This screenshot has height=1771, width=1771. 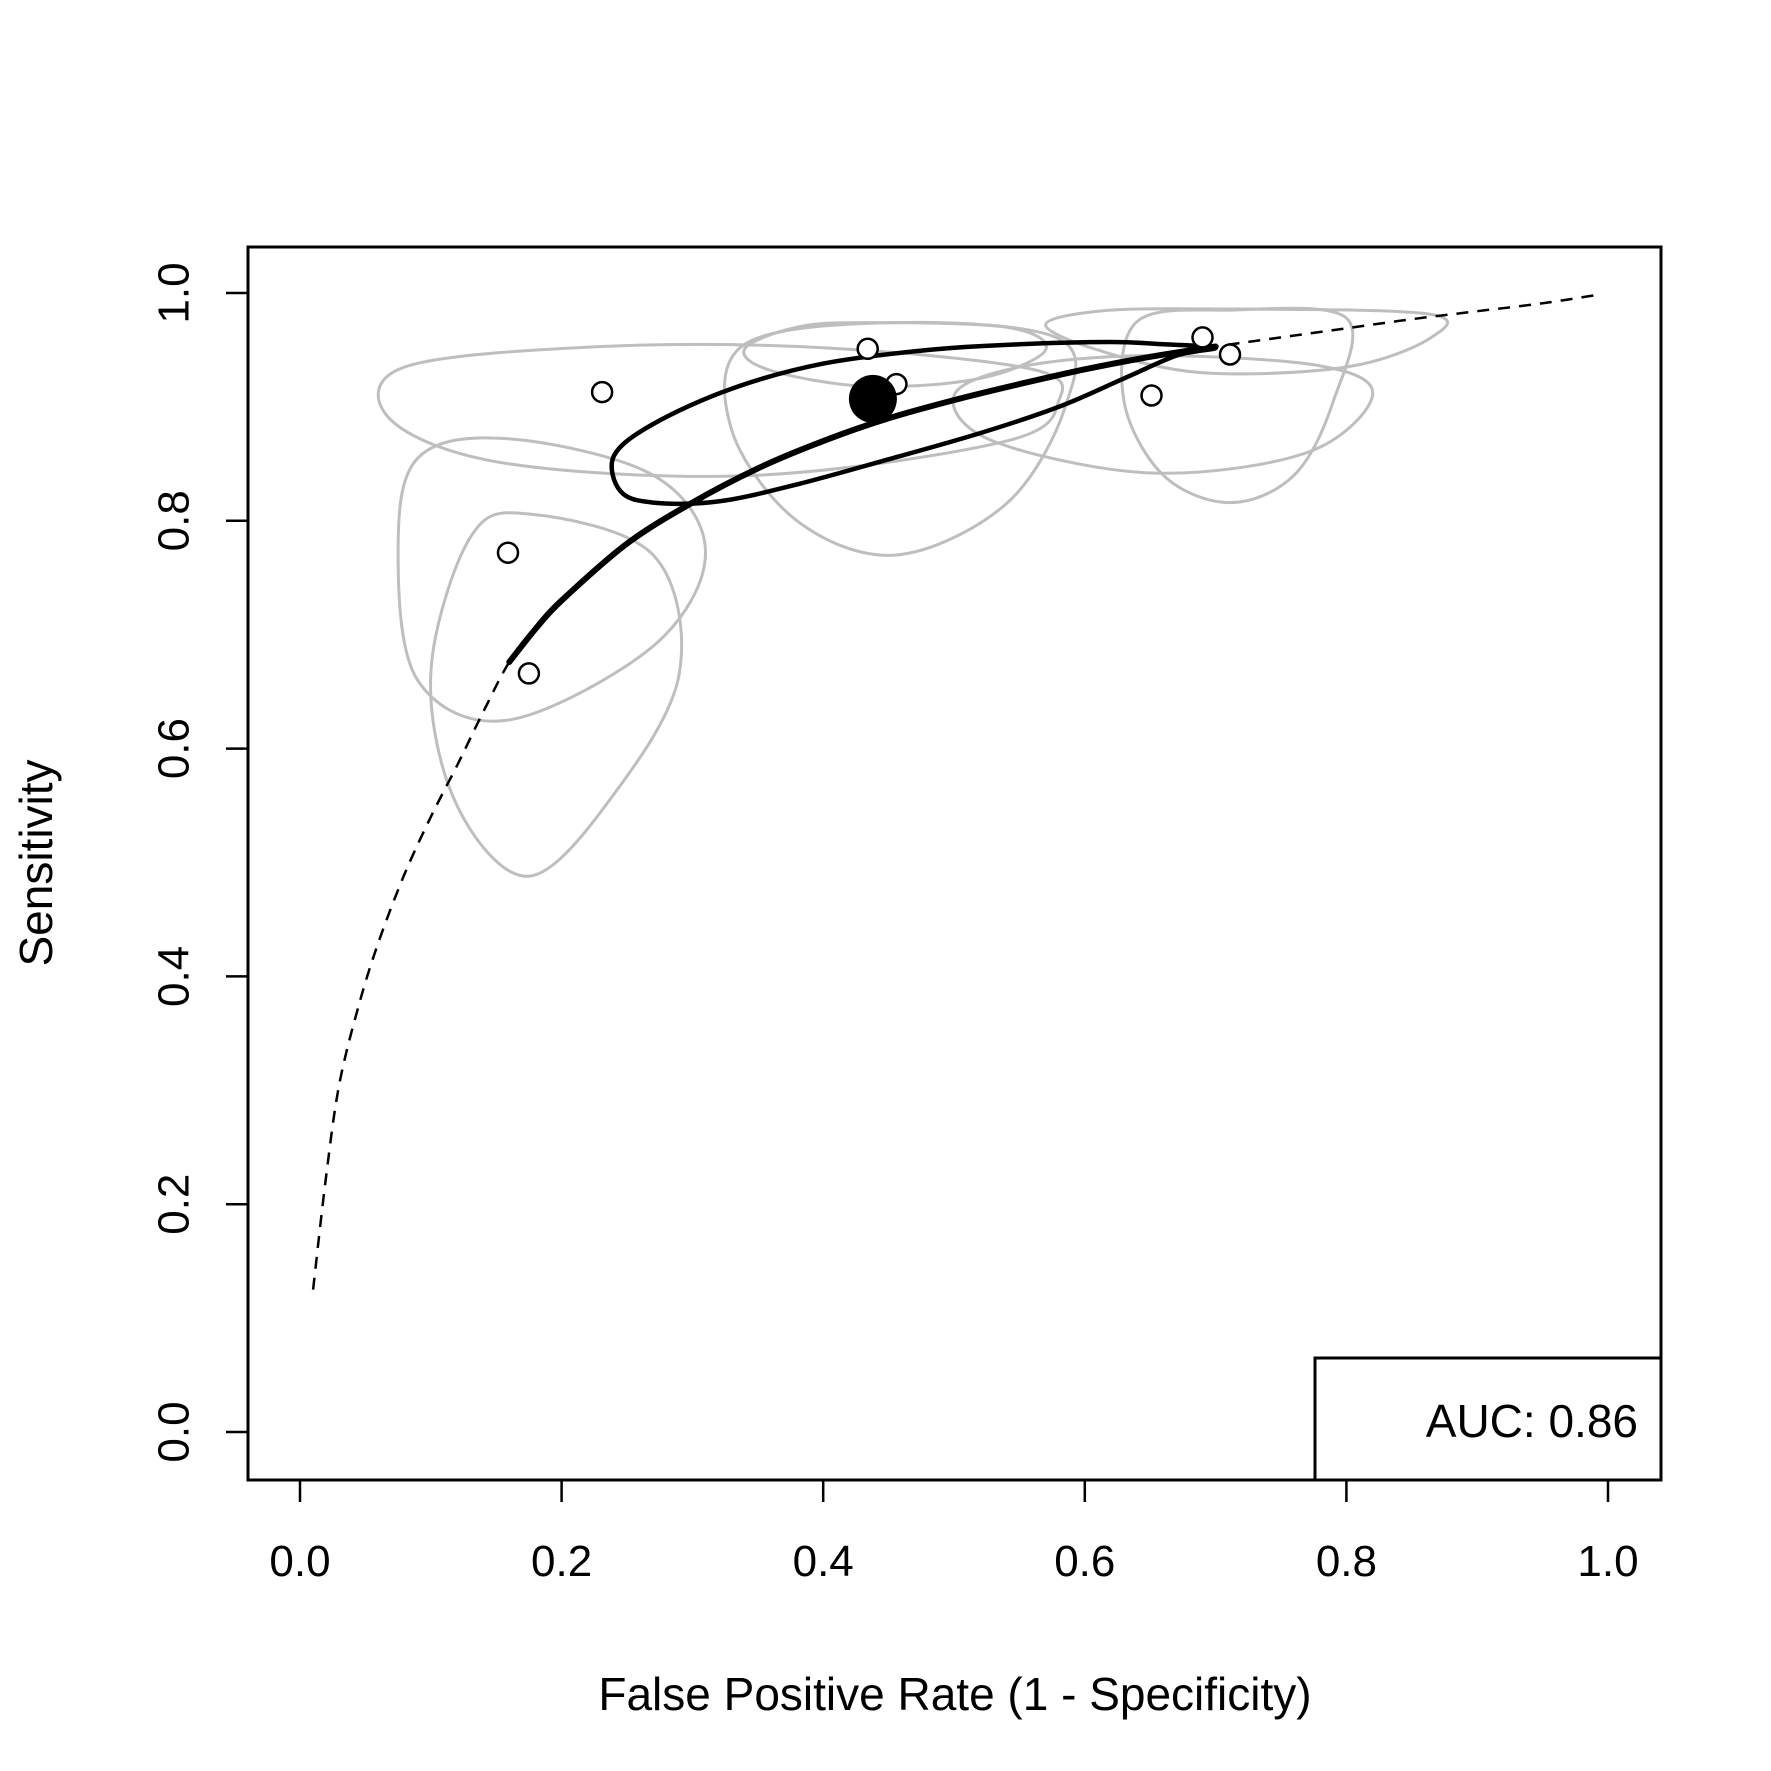 I want to click on summary-confidence-region, so click(x=913, y=423).